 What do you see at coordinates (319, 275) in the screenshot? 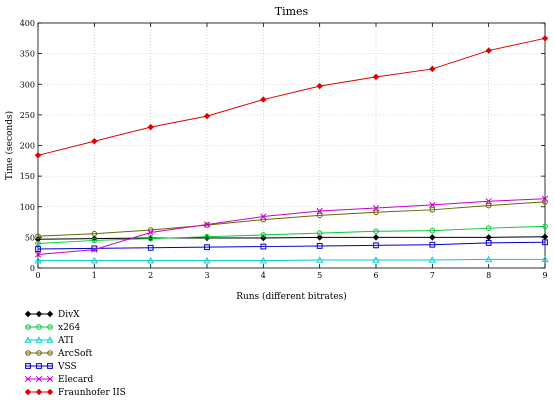
I see `x-tick-label: 5` at bounding box center [319, 275].